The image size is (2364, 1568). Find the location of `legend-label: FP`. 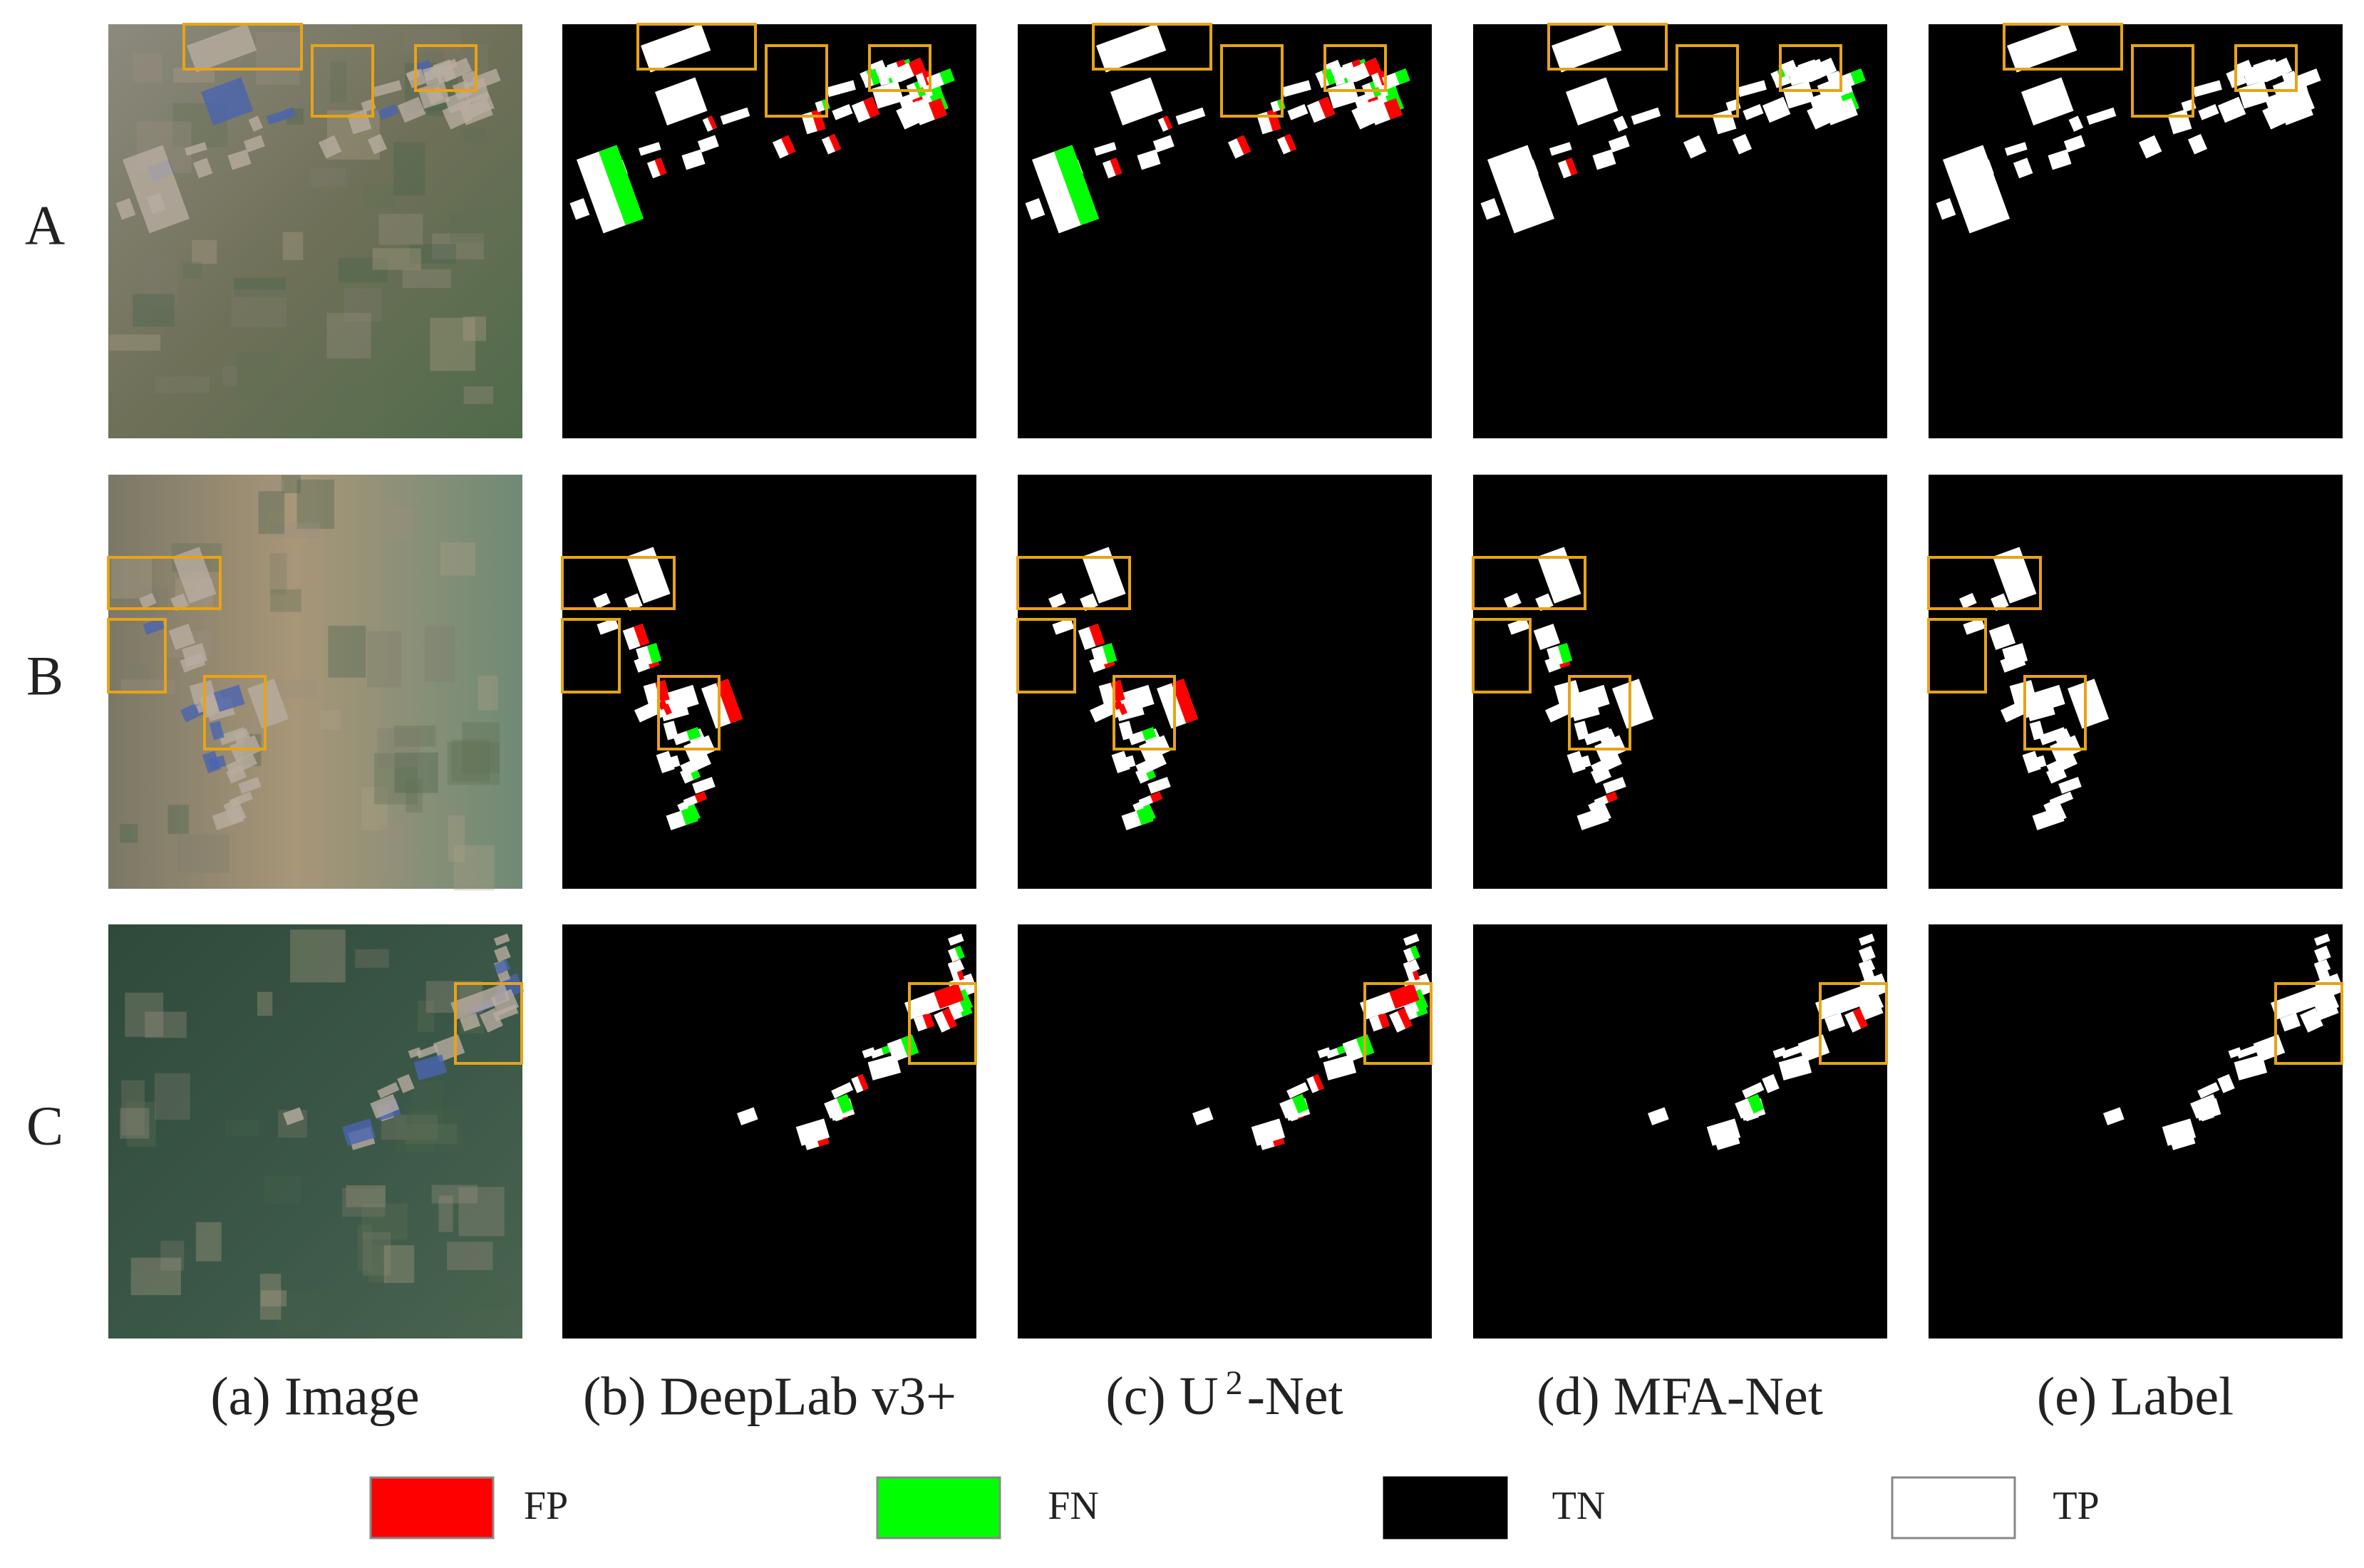

legend-label: FP is located at coordinates (546, 1506).